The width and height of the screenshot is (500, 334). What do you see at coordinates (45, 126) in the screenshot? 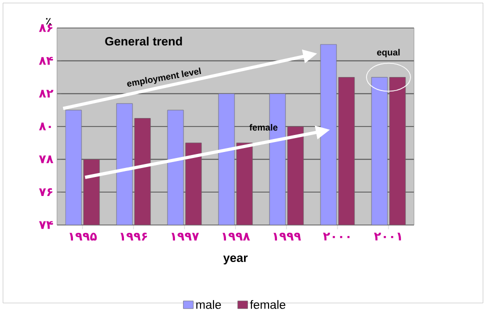
I see `y-tick-label: ۸۰` at bounding box center [45, 126].